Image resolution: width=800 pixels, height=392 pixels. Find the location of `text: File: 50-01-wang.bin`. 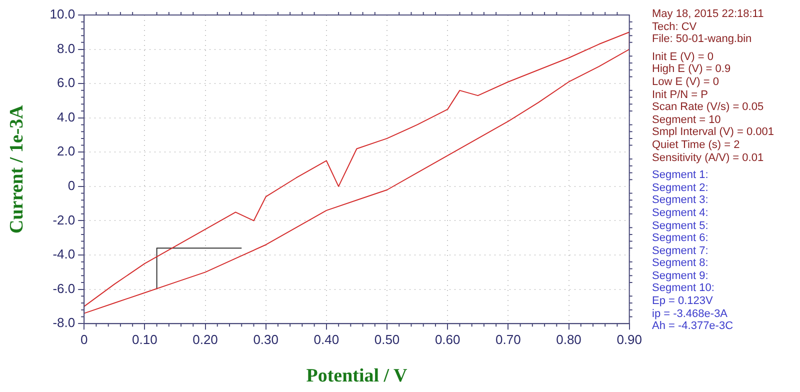

text: File: 50-01-wang.bin is located at coordinates (702, 39).